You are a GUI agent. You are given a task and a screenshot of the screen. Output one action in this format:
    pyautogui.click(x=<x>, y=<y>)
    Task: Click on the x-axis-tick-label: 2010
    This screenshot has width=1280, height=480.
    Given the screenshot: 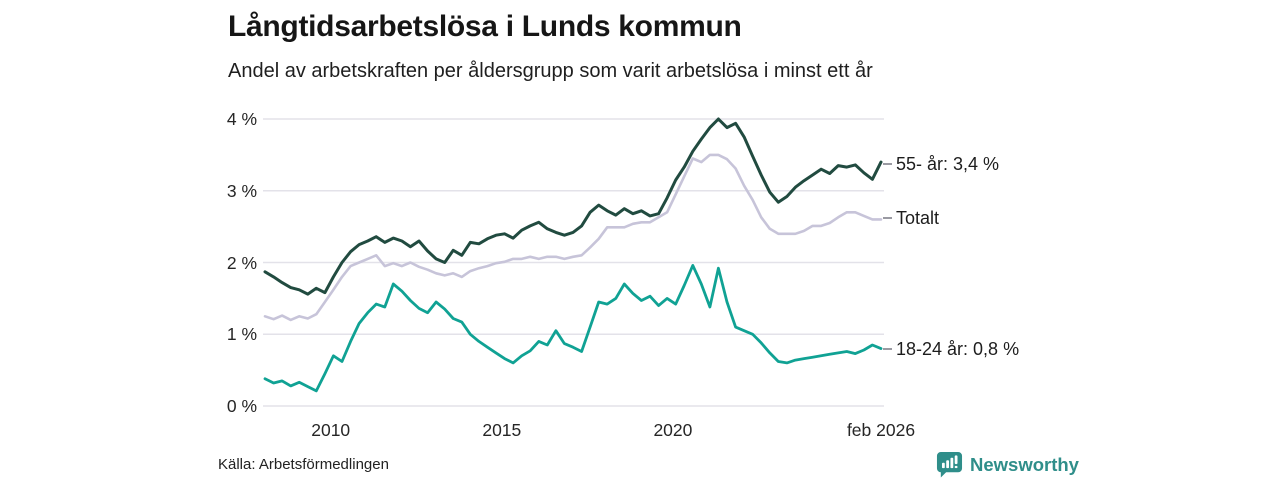 What is the action you would take?
    pyautogui.click(x=331, y=430)
    